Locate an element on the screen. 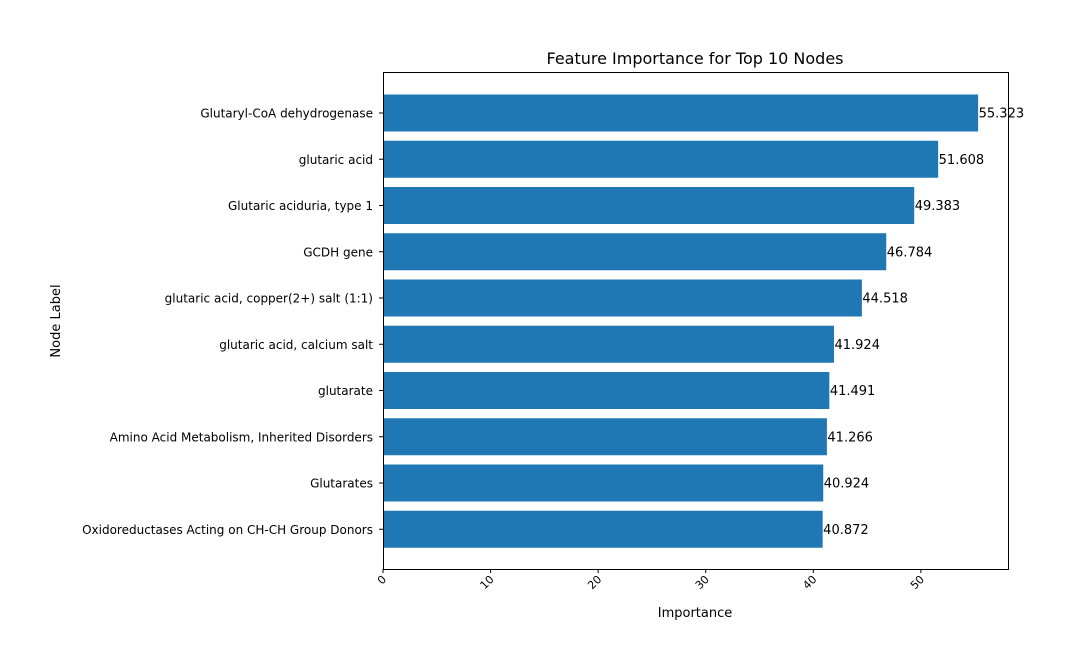 Image resolution: width=1077 pixels, height=670 pixels. y-tick-label: Glutaryl-CoA dehydrogenase is located at coordinates (286, 114).